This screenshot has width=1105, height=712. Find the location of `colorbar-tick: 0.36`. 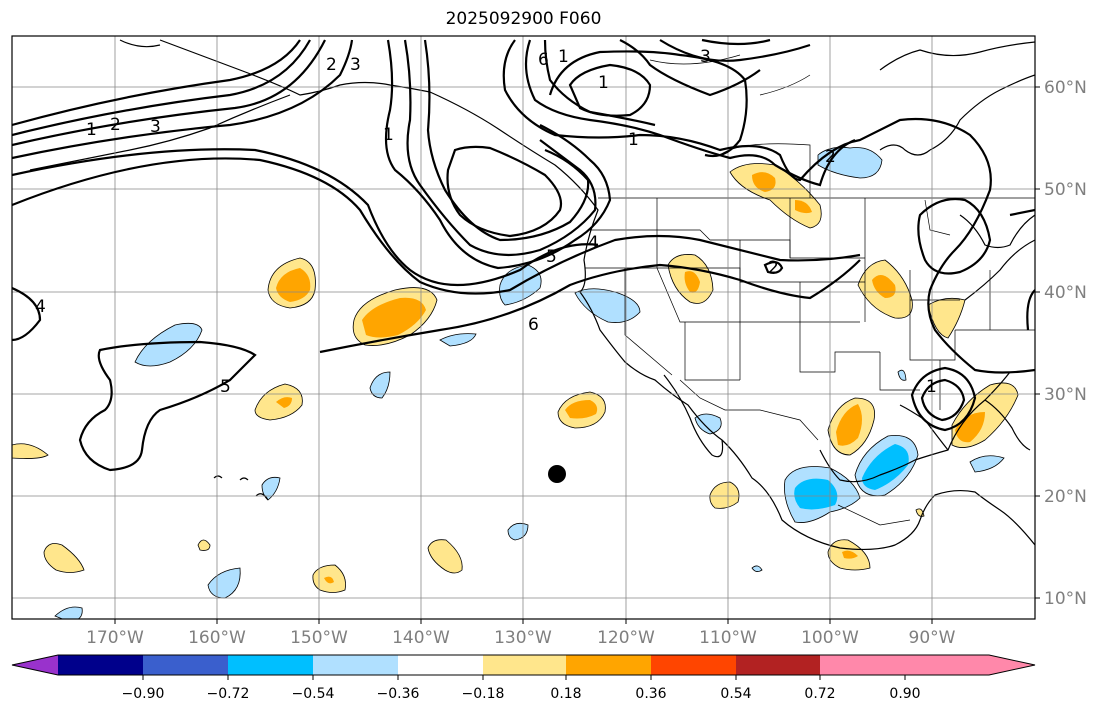

colorbar-tick: 0.36 is located at coordinates (650, 694).